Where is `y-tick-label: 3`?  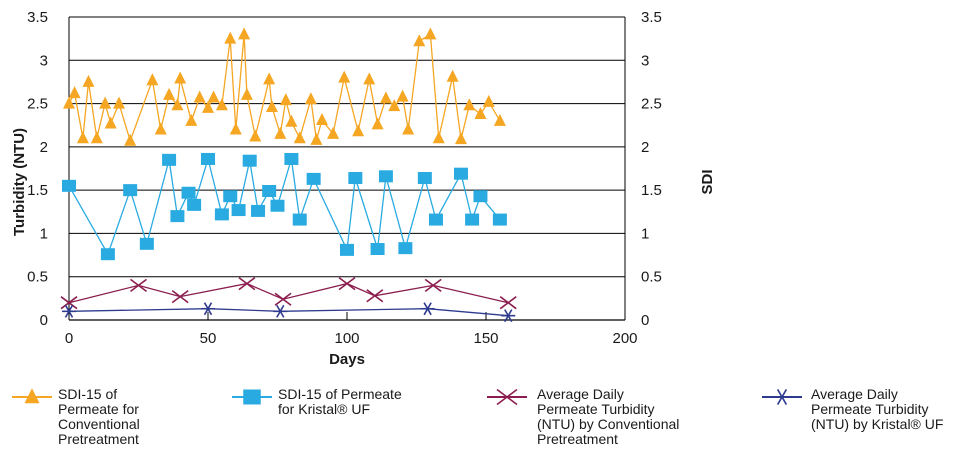 y-tick-label: 3 is located at coordinates (44, 60).